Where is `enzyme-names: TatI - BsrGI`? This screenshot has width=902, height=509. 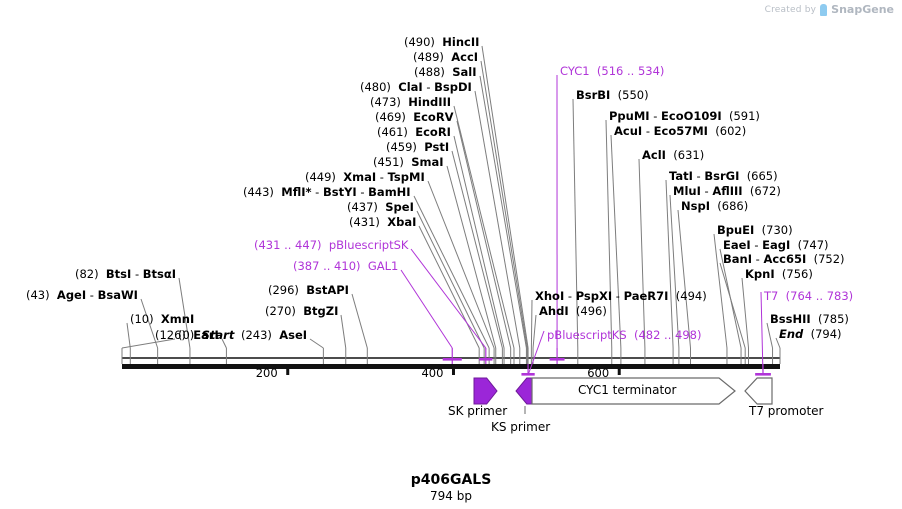 enzyme-names: TatI - BsrGI is located at coordinates (704, 176).